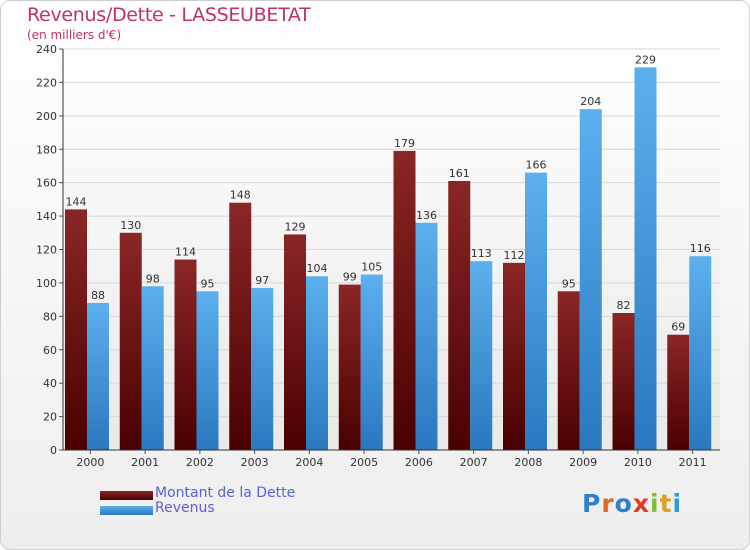  What do you see at coordinates (481, 253) in the screenshot?
I see `data-label: 113` at bounding box center [481, 253].